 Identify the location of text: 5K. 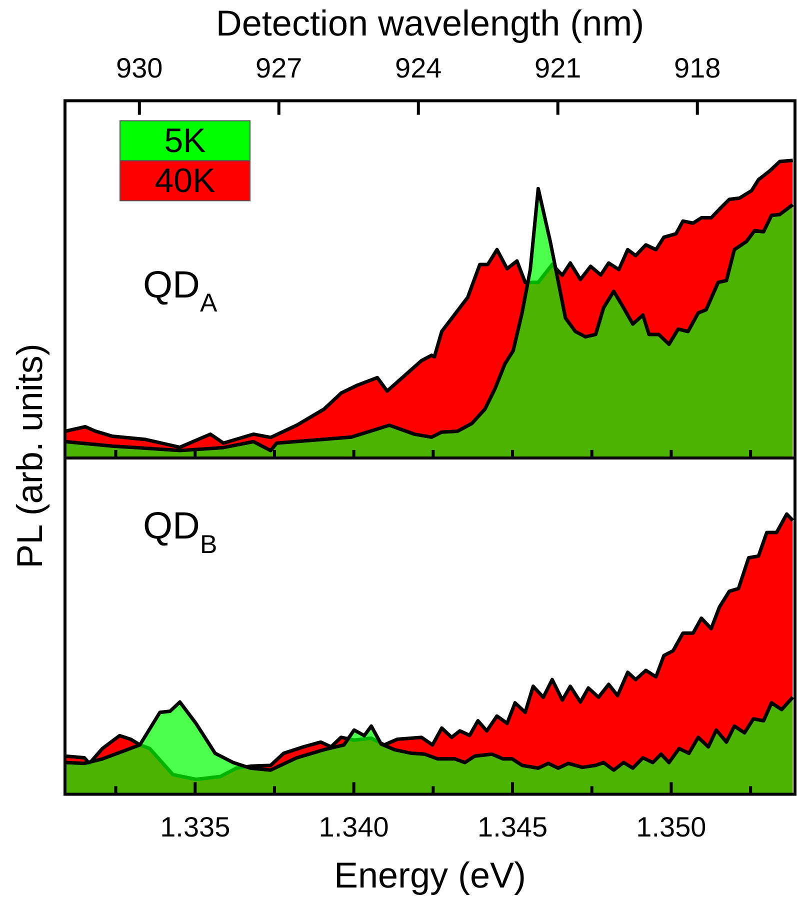
(185, 141).